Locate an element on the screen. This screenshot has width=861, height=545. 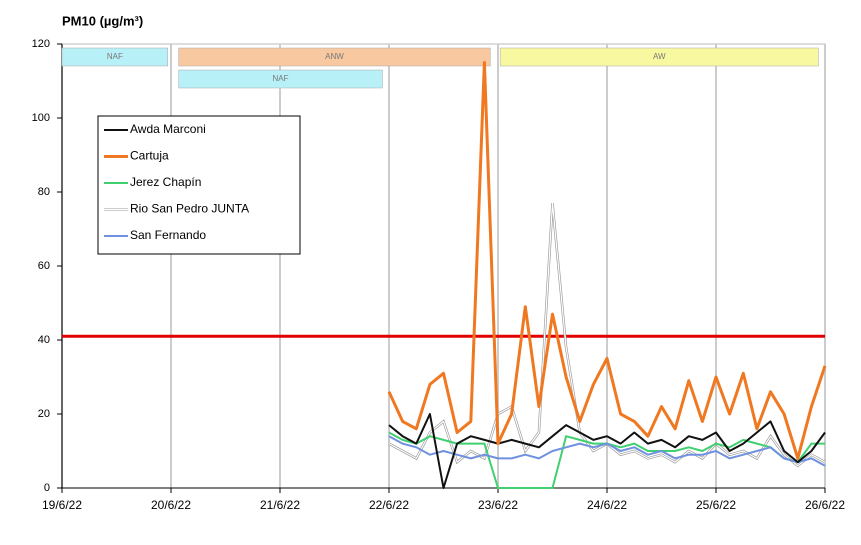
legend-label: Rio San Pedro JUNTA is located at coordinates (189, 209).